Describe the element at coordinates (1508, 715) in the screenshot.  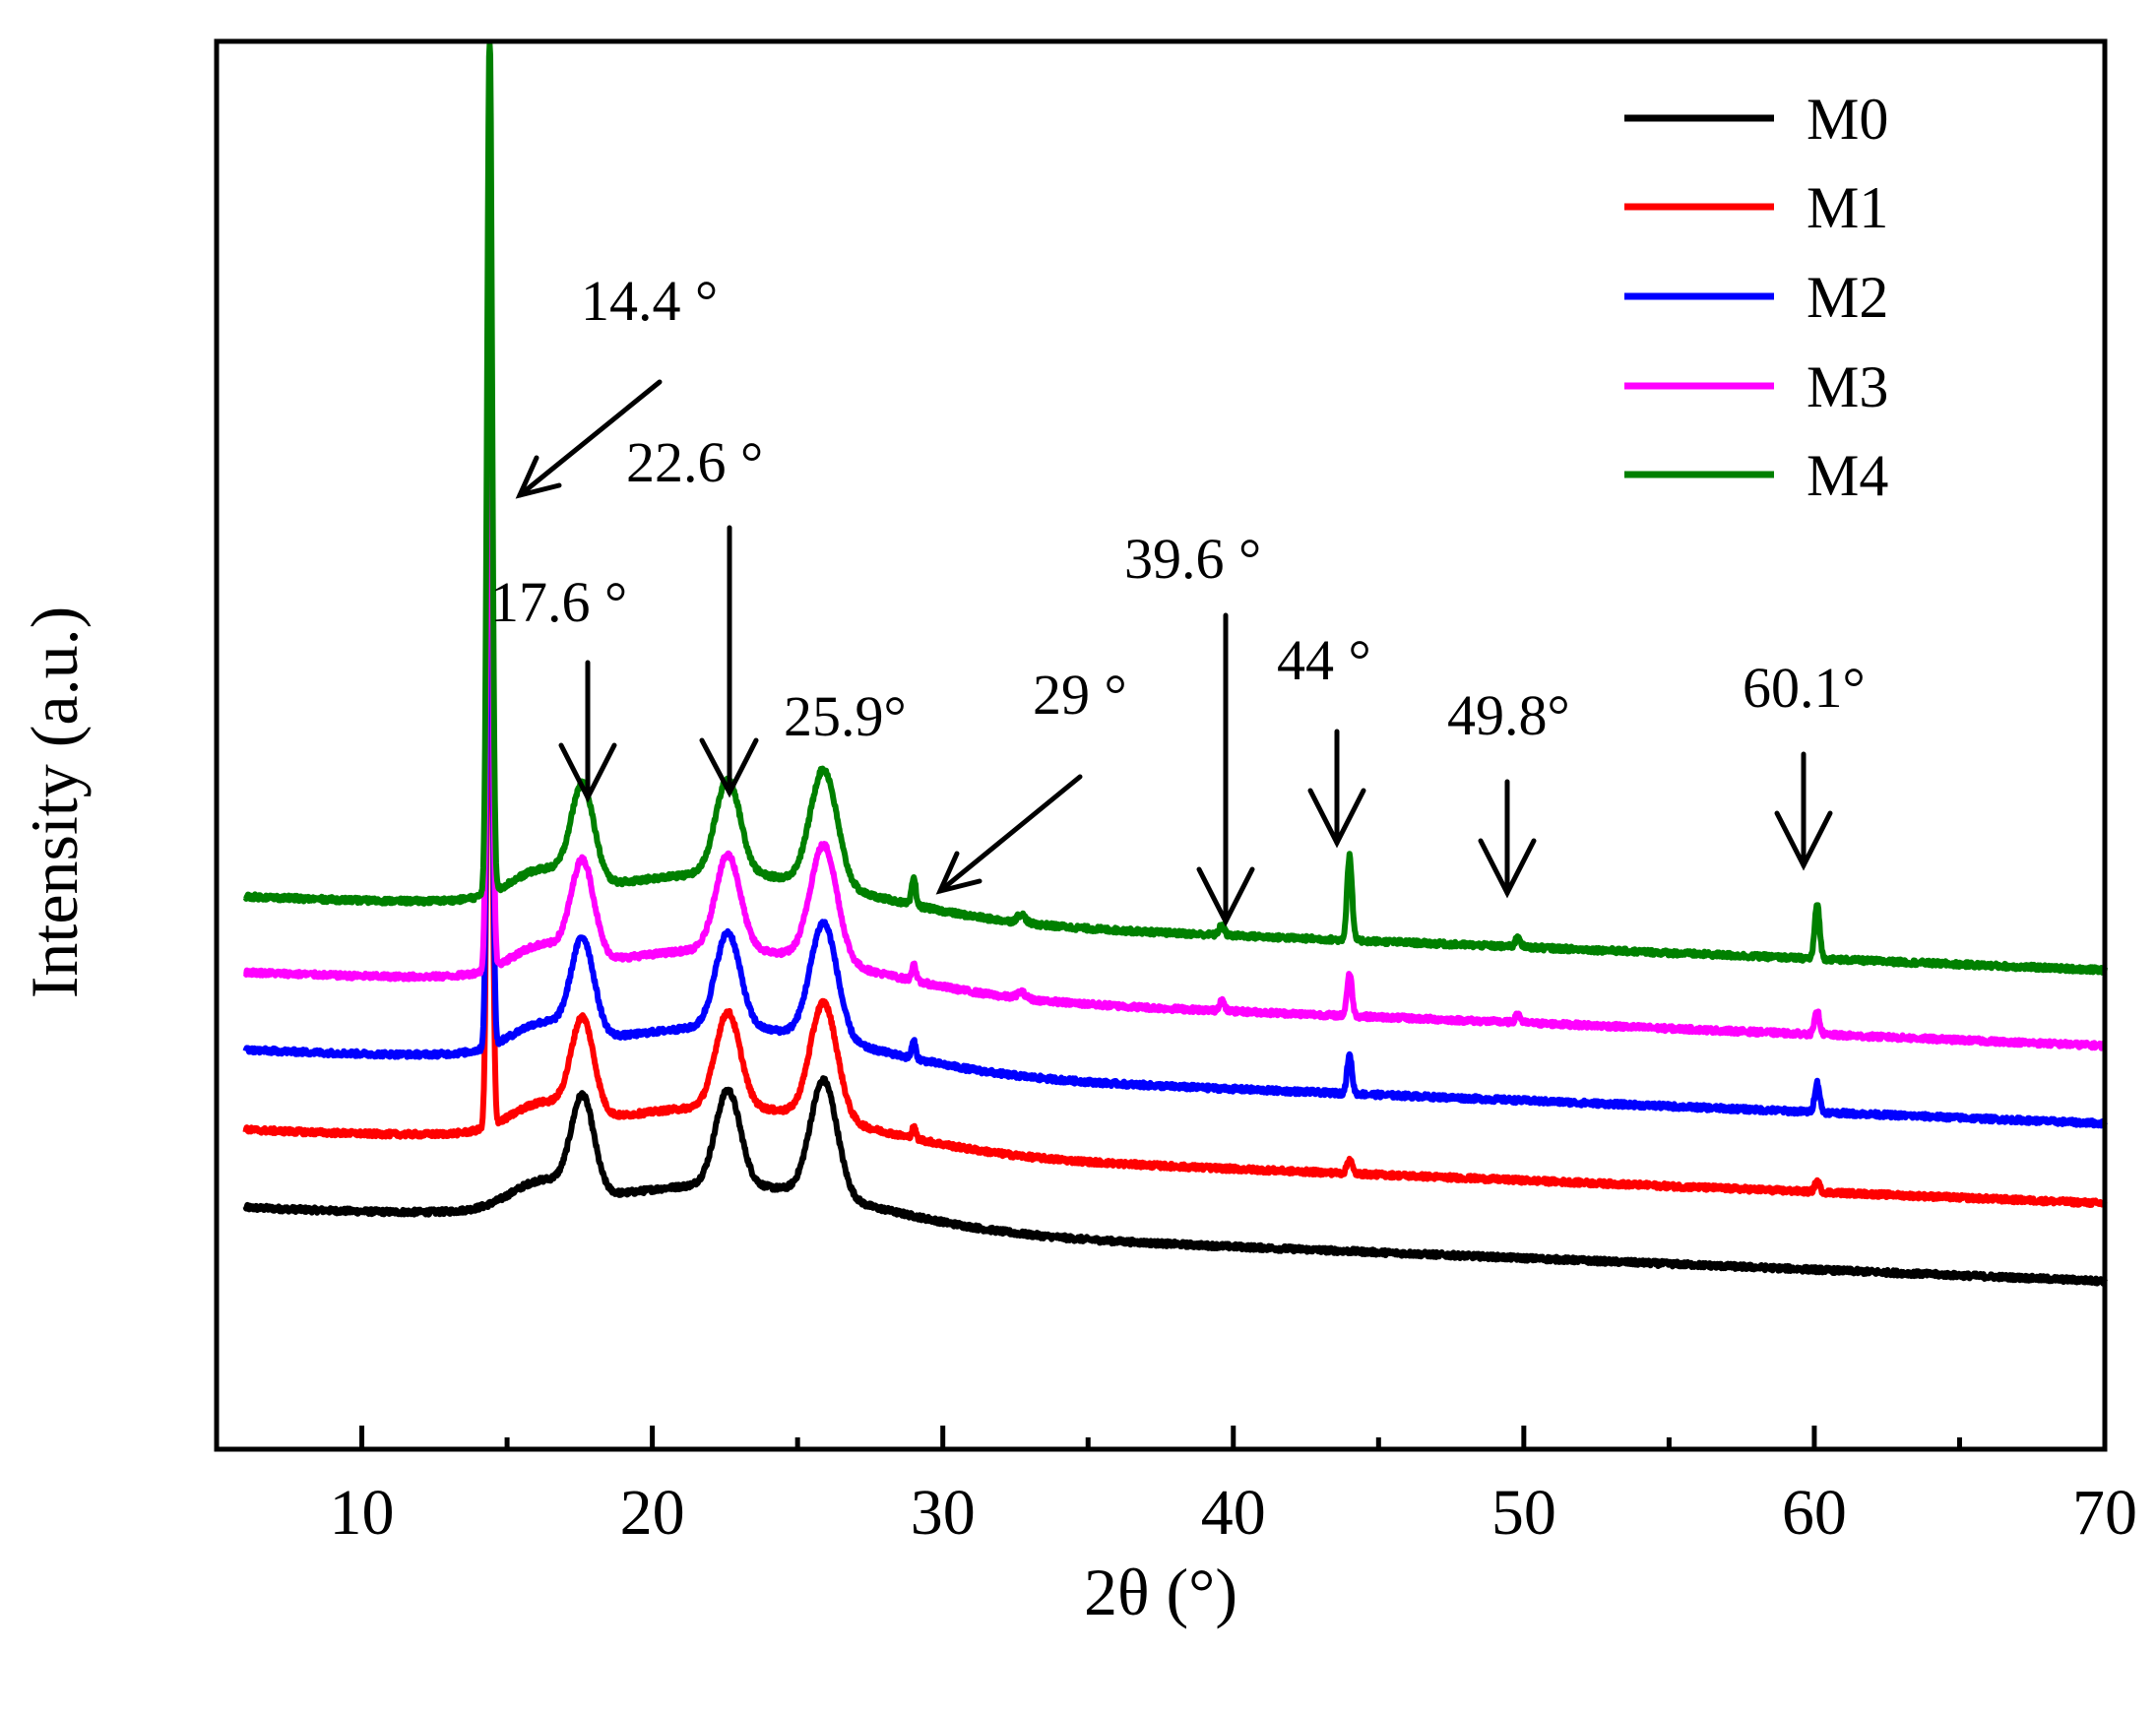
I see `annotation-label-49-8: 49.8°` at that location.